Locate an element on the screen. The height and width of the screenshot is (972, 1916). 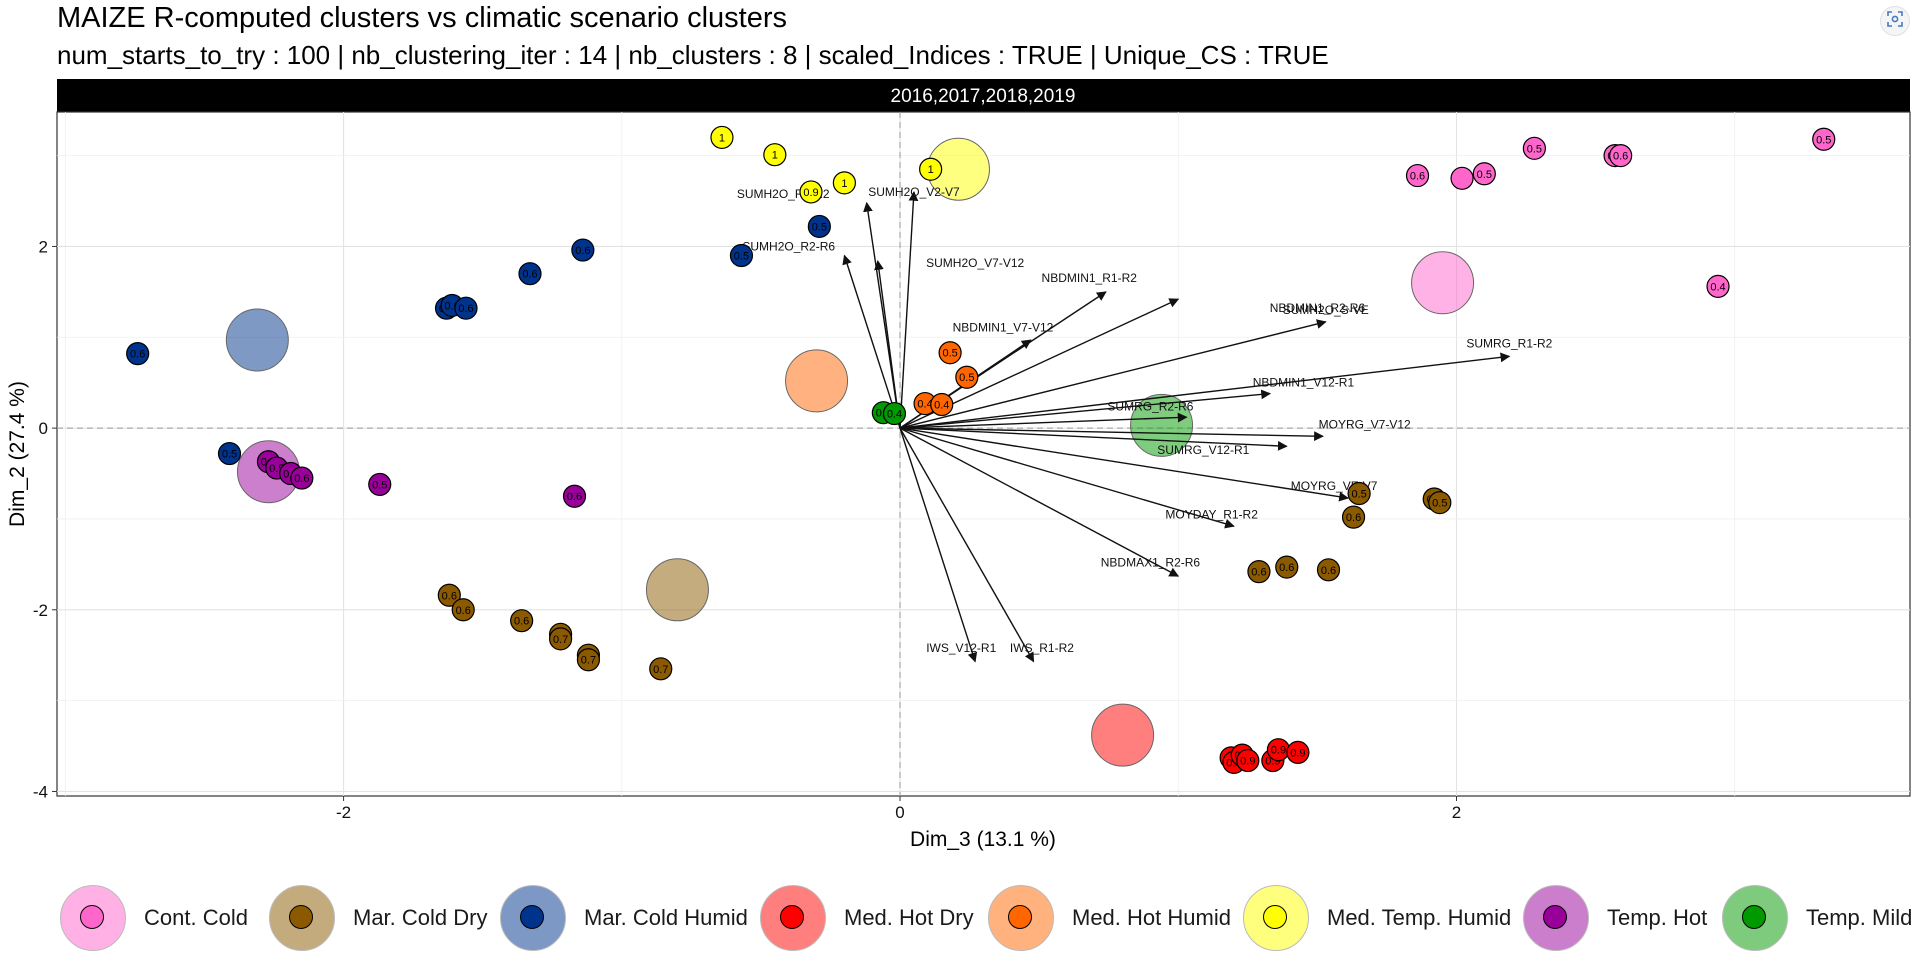
x-tick-label: 2 is located at coordinates (1456, 812).